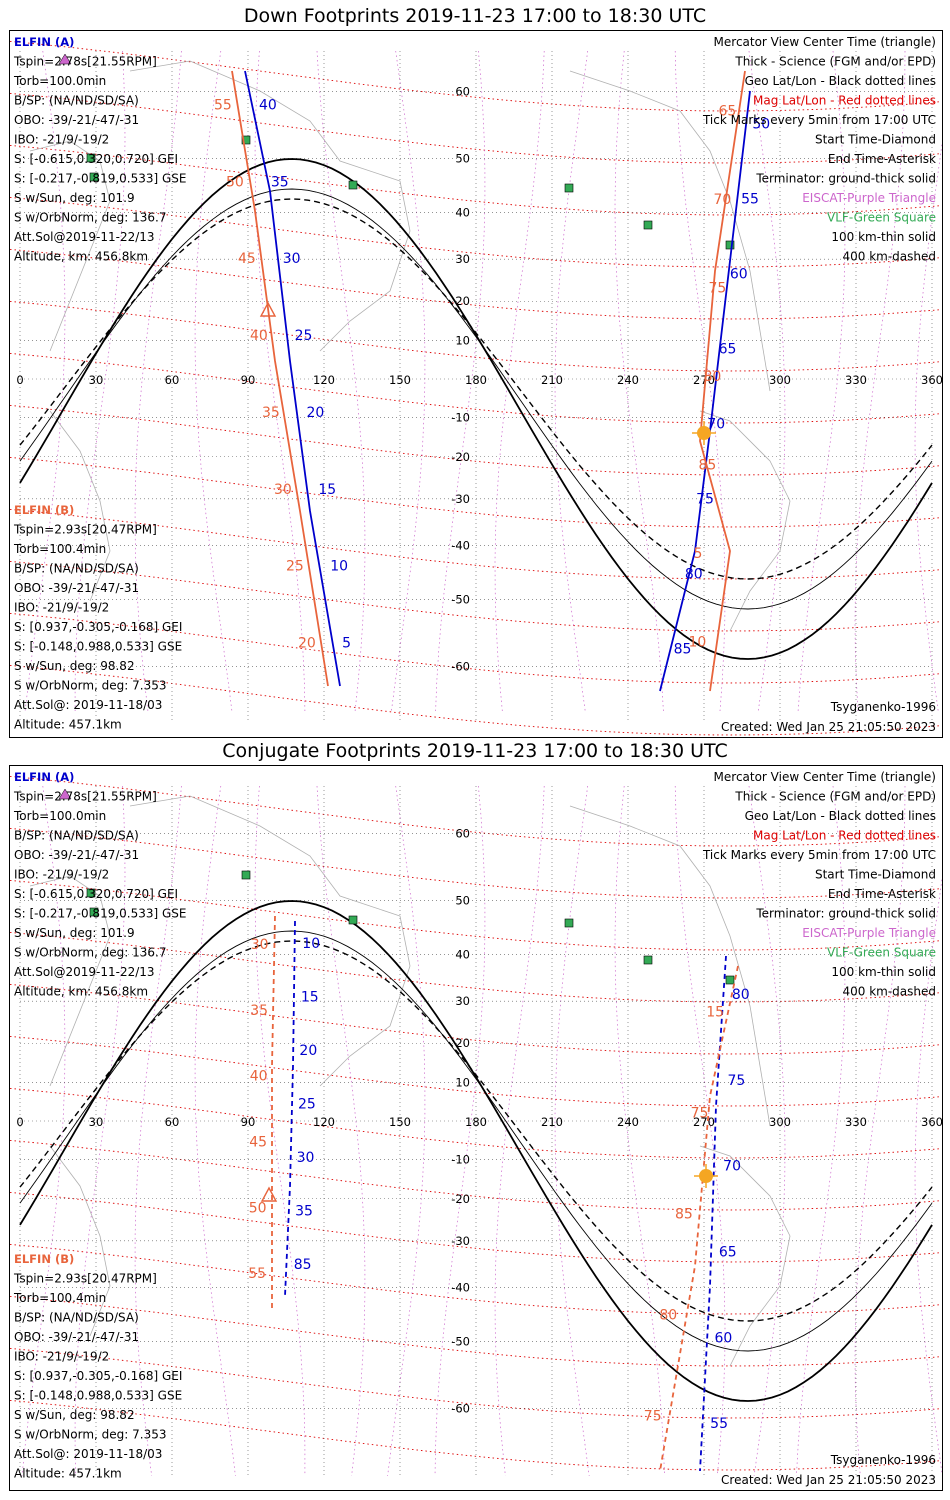  Describe the element at coordinates (819, 120) in the screenshot. I see `legend-line: Tick Marks every 5min from 17:00 UTC` at that location.